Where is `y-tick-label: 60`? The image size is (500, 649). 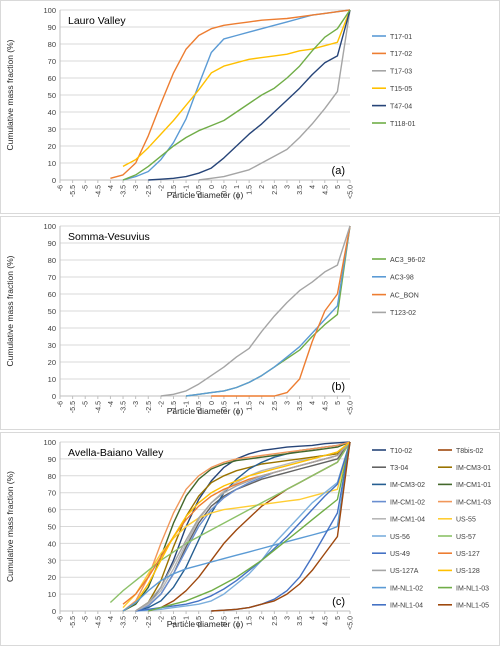
y-tick-label: 60 is located at coordinates (52, 510).